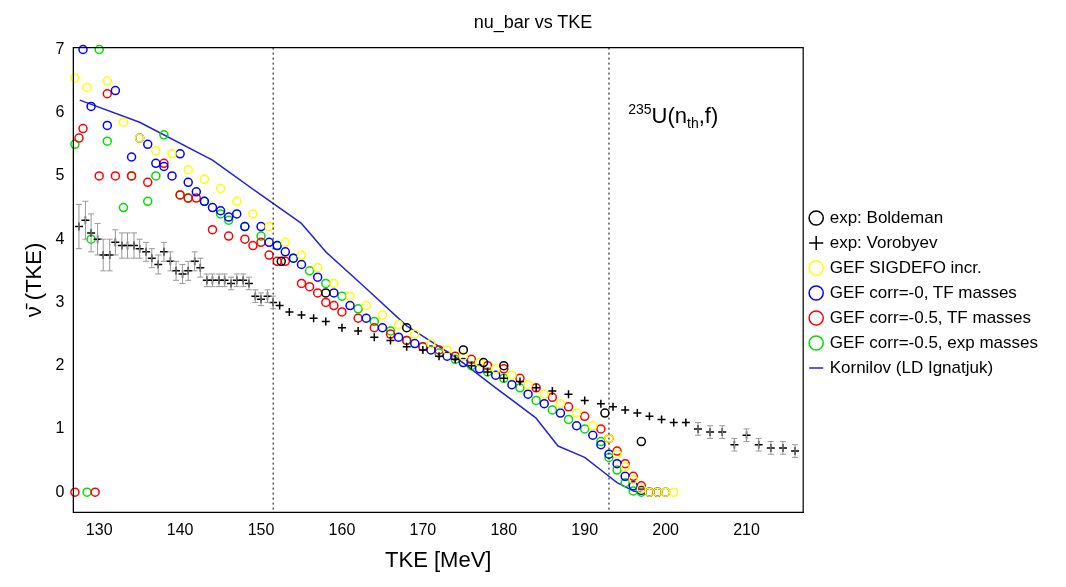 This screenshot has width=1066, height=587. Describe the element at coordinates (905, 267) in the screenshot. I see `legend-label: GEF SIGDEFO incr.` at that location.